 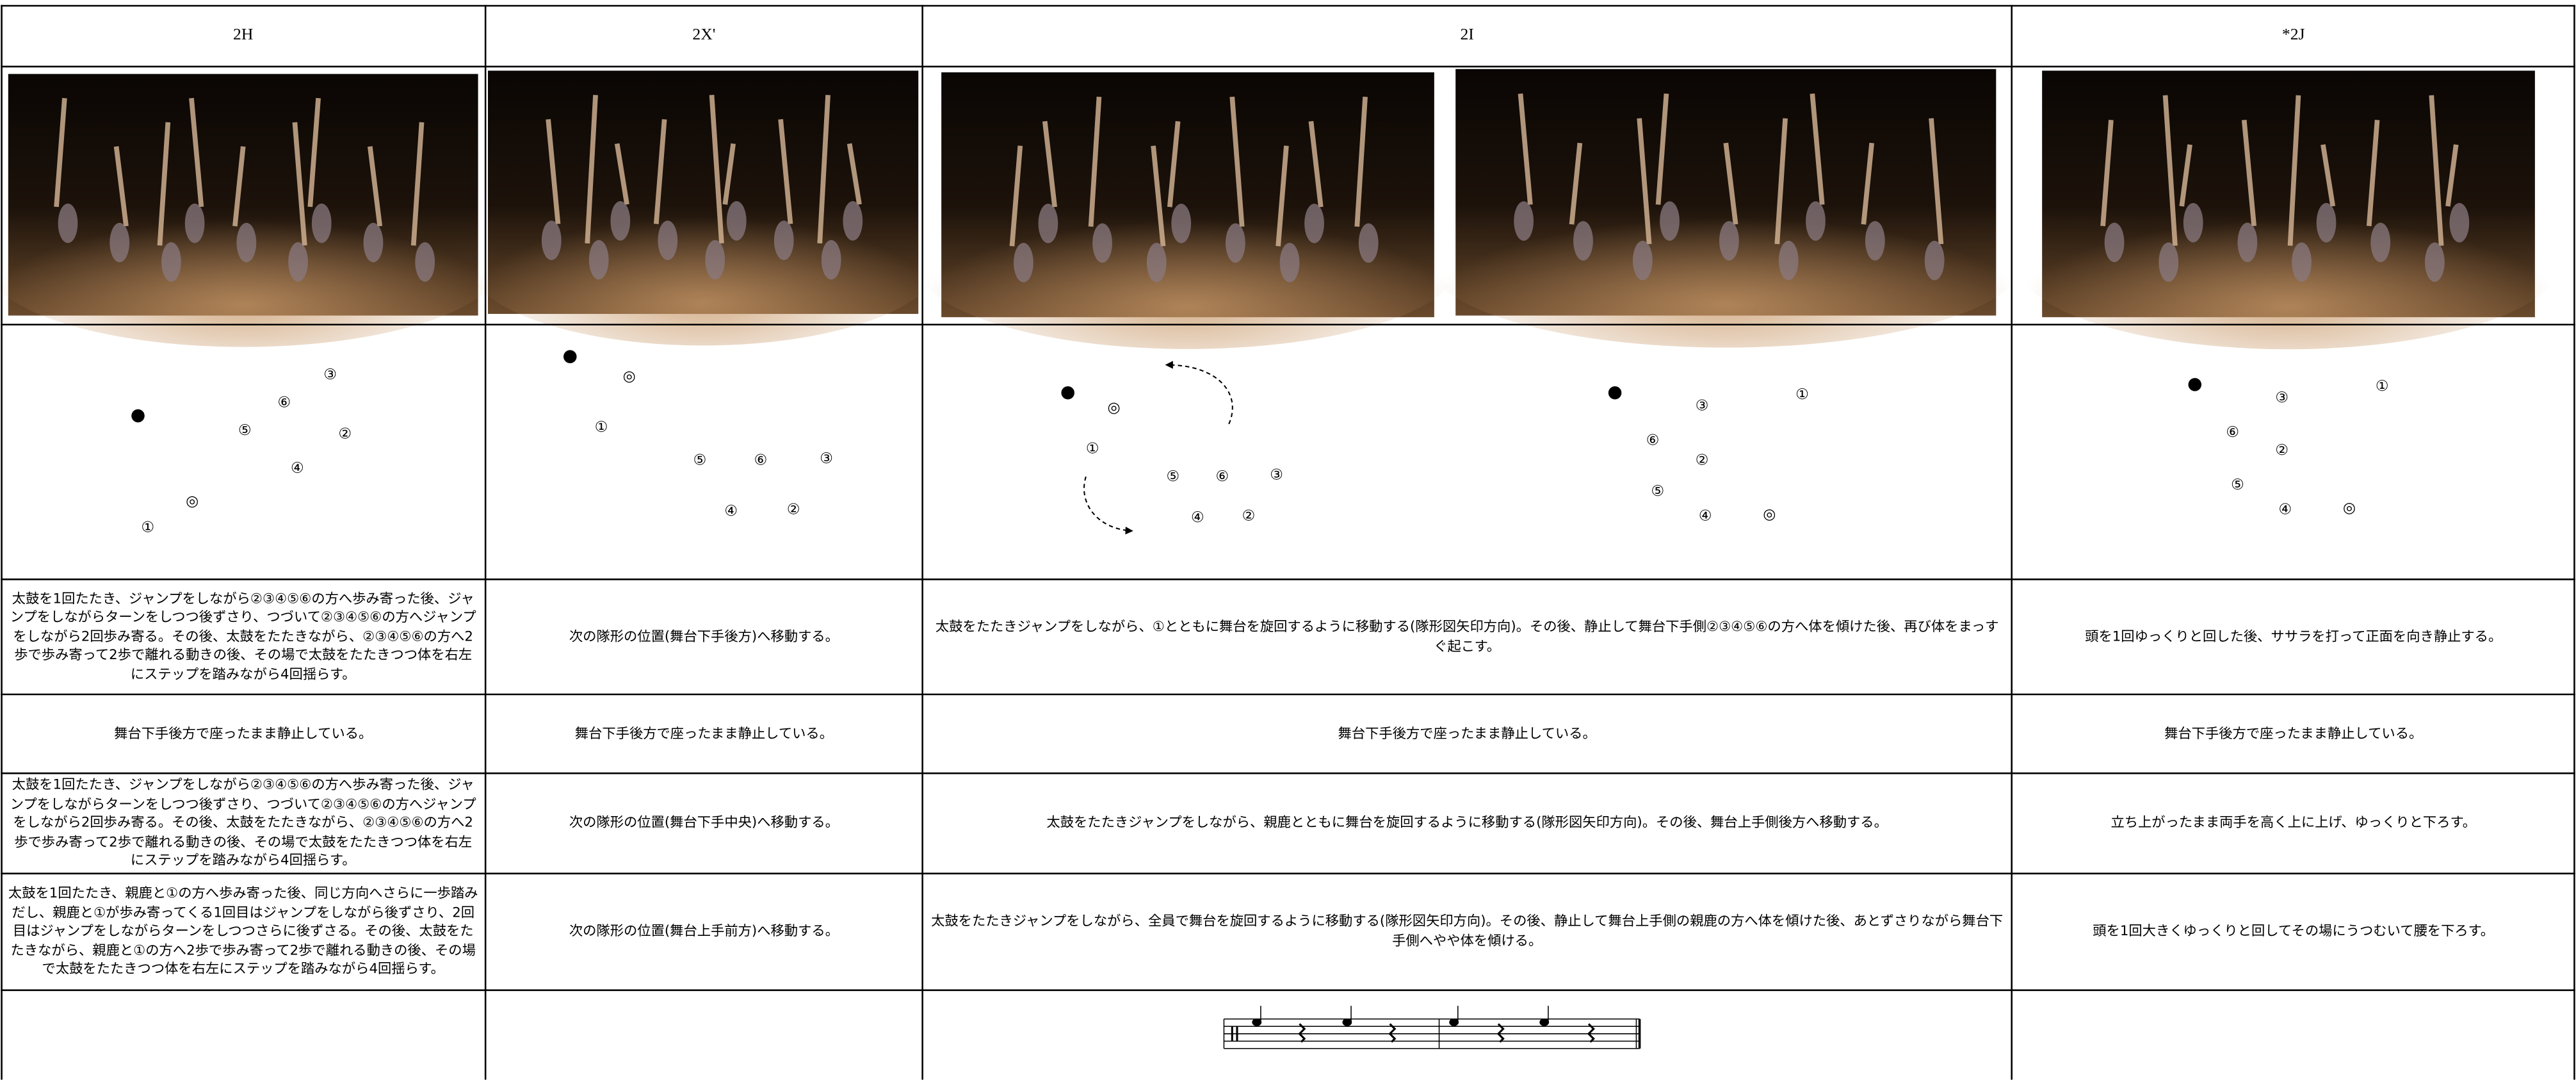 What do you see at coordinates (2293, 635) in the screenshot?
I see `text-cell: 頭を1回ゆっくりと回した後、ササラを打って正面を向き静止する。` at bounding box center [2293, 635].